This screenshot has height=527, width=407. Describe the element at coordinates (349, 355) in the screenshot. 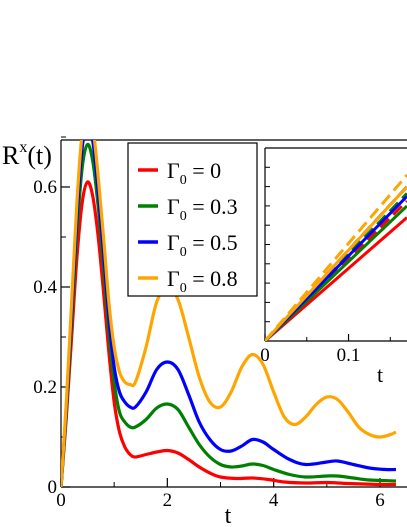

I see `inset-x-tick-label: 0.1` at that location.